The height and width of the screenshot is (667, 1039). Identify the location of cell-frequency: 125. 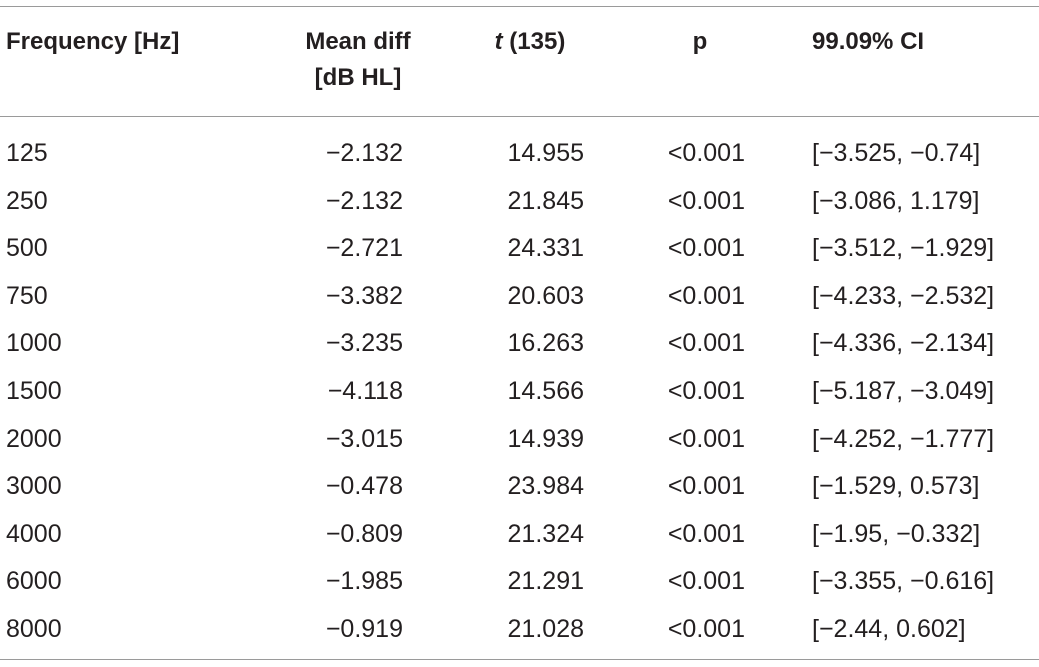
(27, 153).